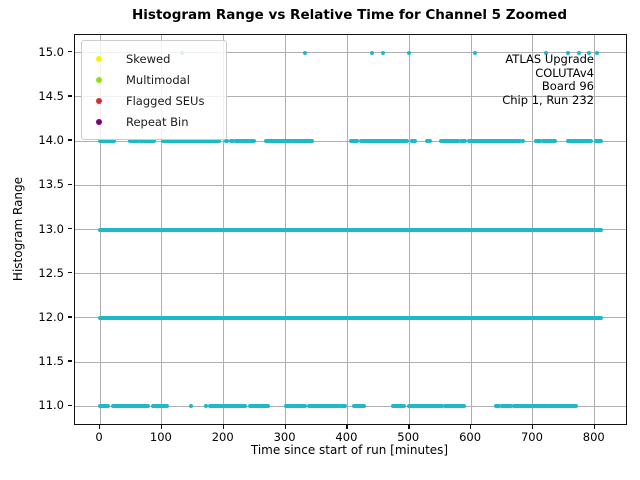 This screenshot has width=640, height=480. I want to click on legend-label: Skewed, so click(148, 58).